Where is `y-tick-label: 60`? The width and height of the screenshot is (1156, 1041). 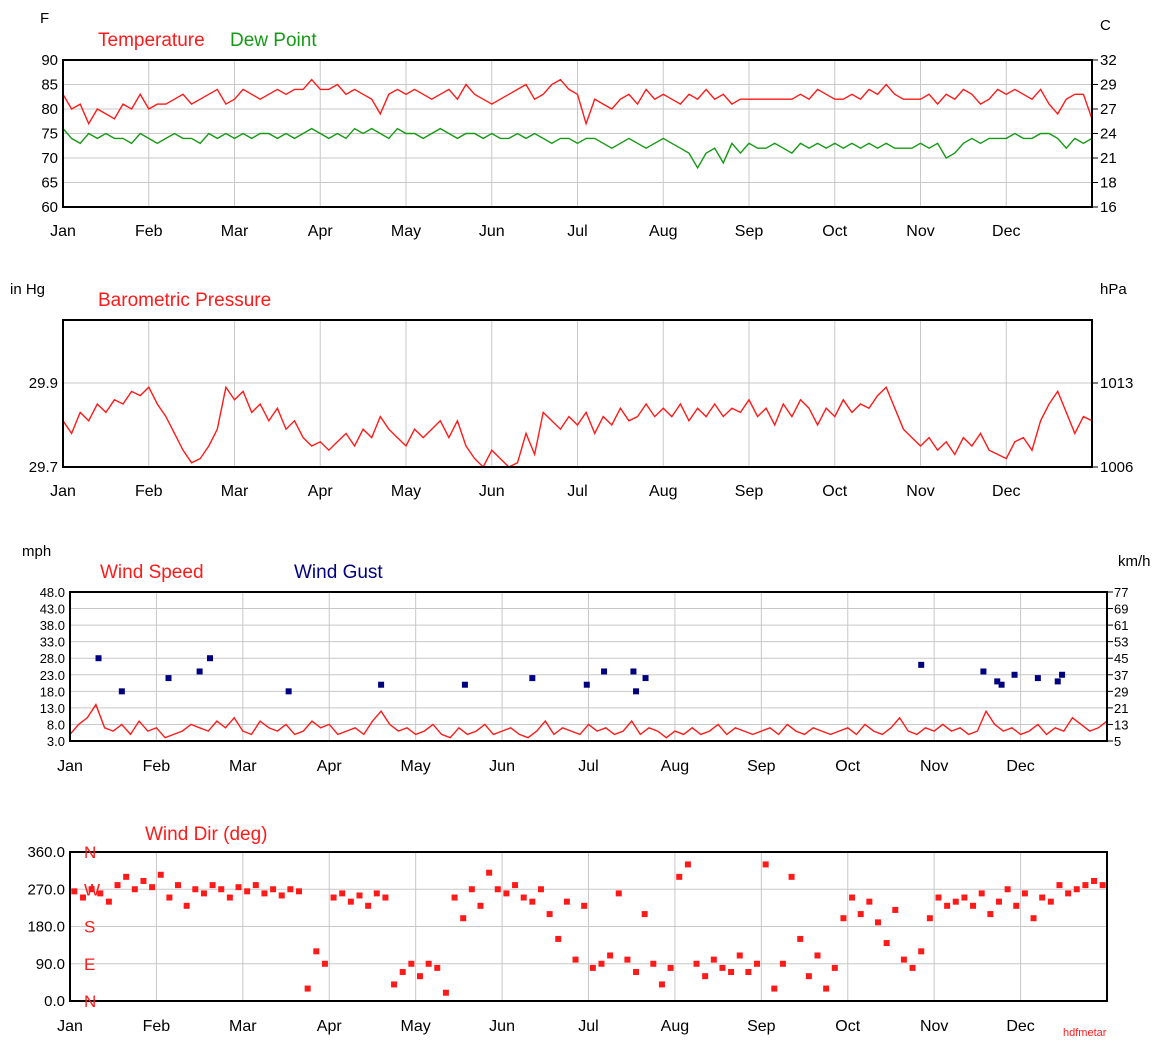
y-tick-label: 60 is located at coordinates (49, 207).